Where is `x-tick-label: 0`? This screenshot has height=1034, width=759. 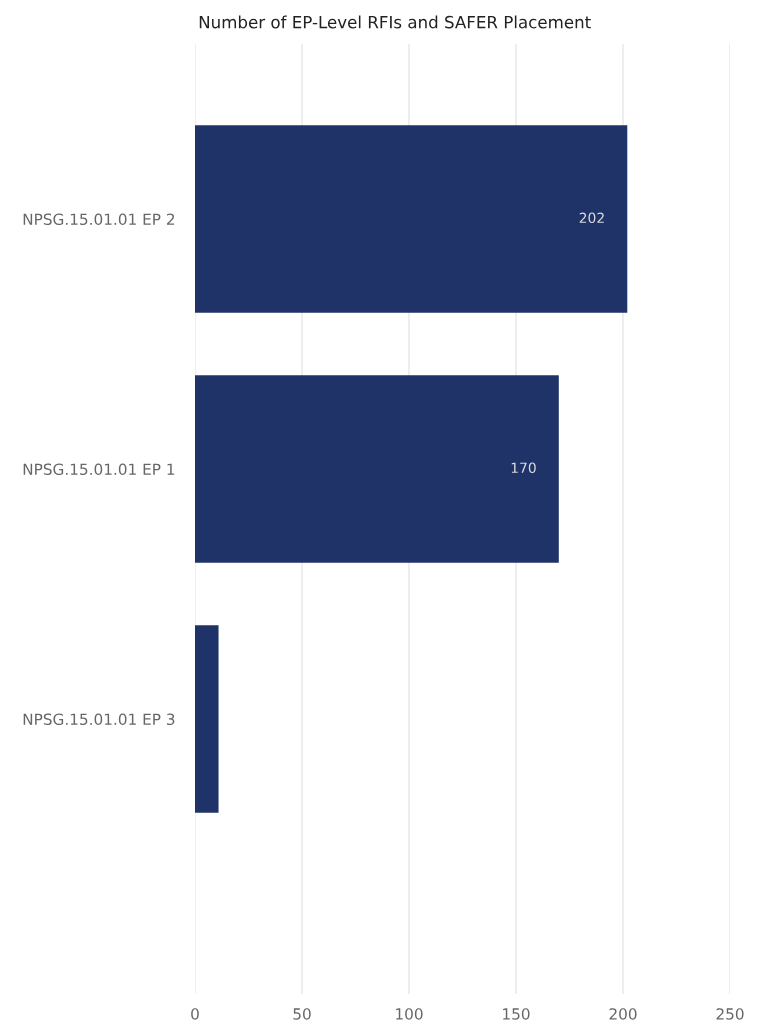
x-tick-label: 0 is located at coordinates (195, 1014).